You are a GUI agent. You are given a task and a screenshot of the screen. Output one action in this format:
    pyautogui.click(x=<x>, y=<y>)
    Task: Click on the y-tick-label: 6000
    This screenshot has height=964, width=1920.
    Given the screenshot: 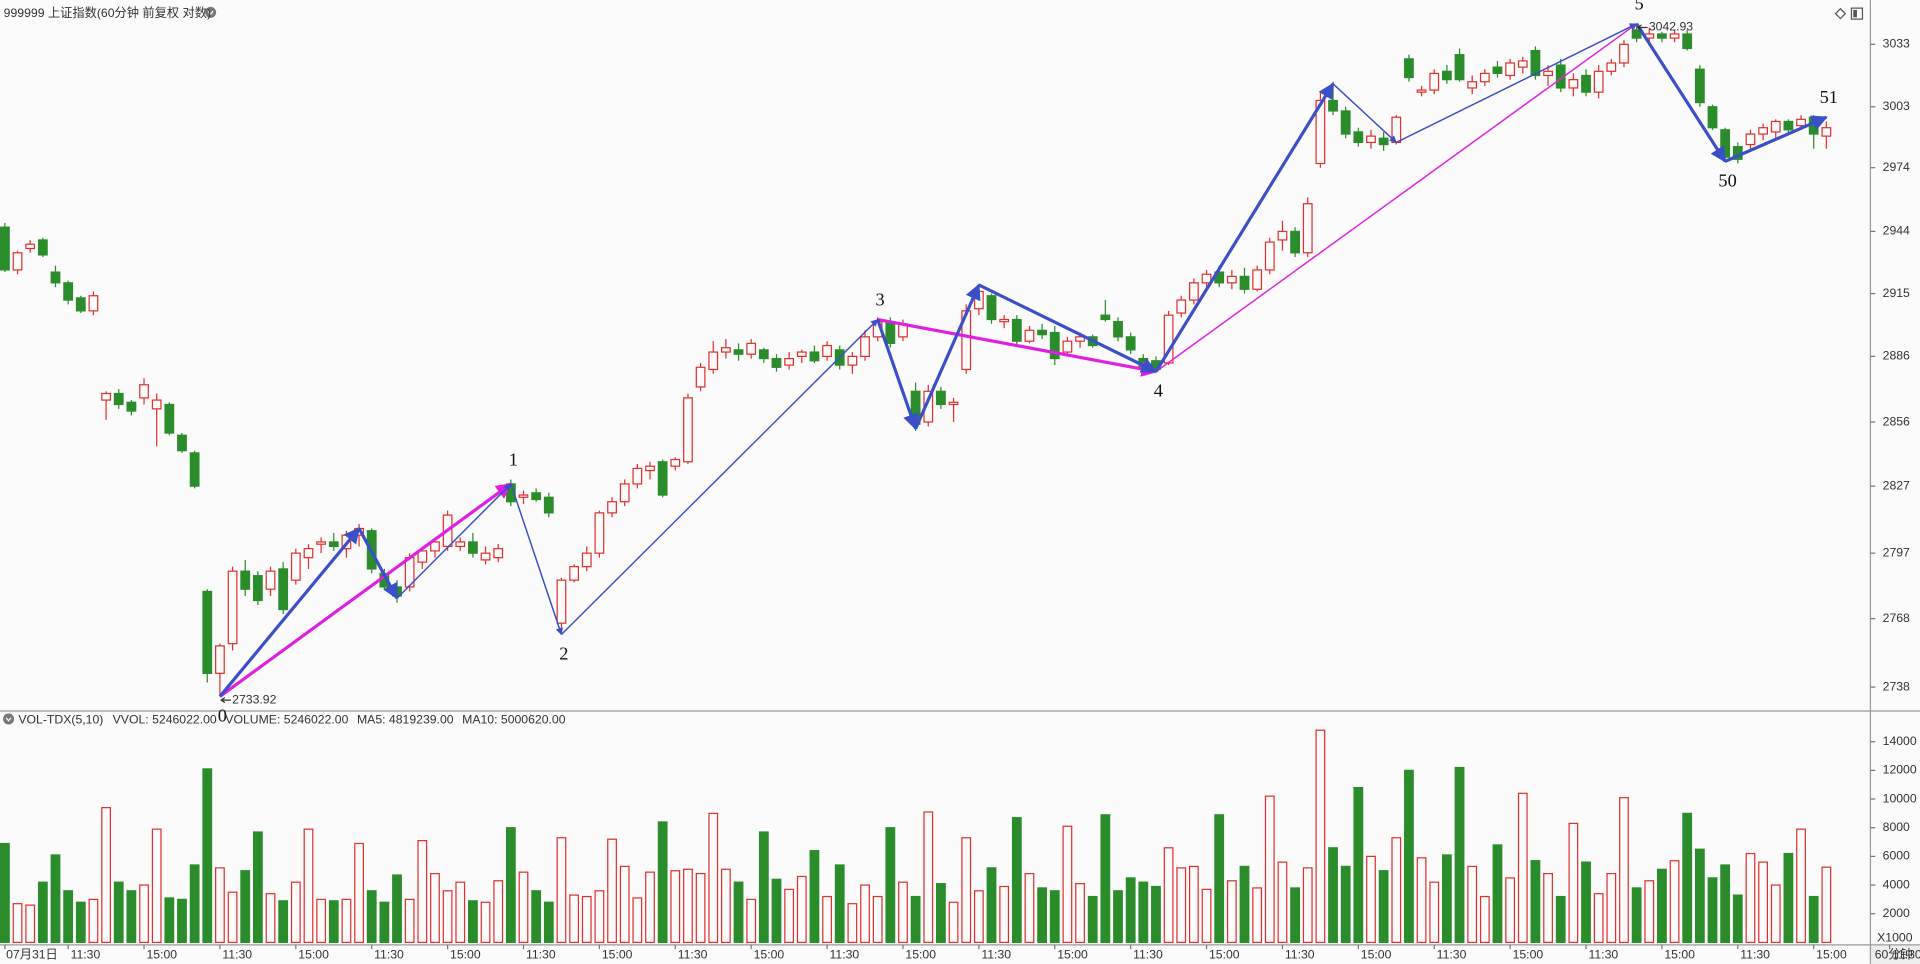 What is the action you would take?
    pyautogui.click(x=1896, y=856)
    